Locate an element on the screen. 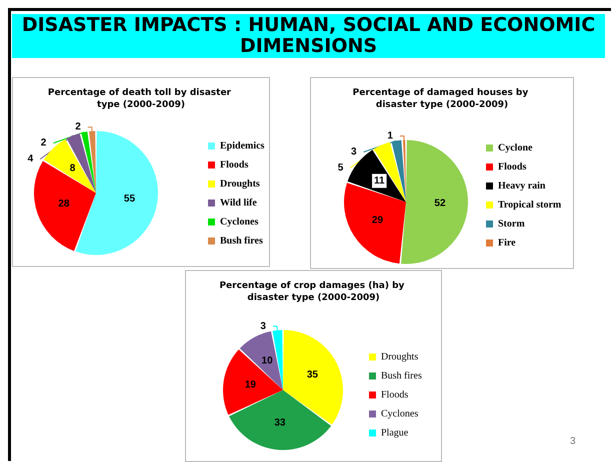 The width and height of the screenshot is (613, 462). data-label: 4 is located at coordinates (31, 159).